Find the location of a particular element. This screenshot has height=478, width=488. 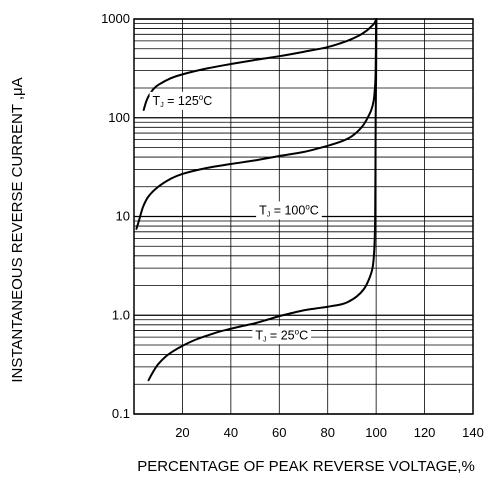

y-tick-label: 100 is located at coordinates (119, 117).